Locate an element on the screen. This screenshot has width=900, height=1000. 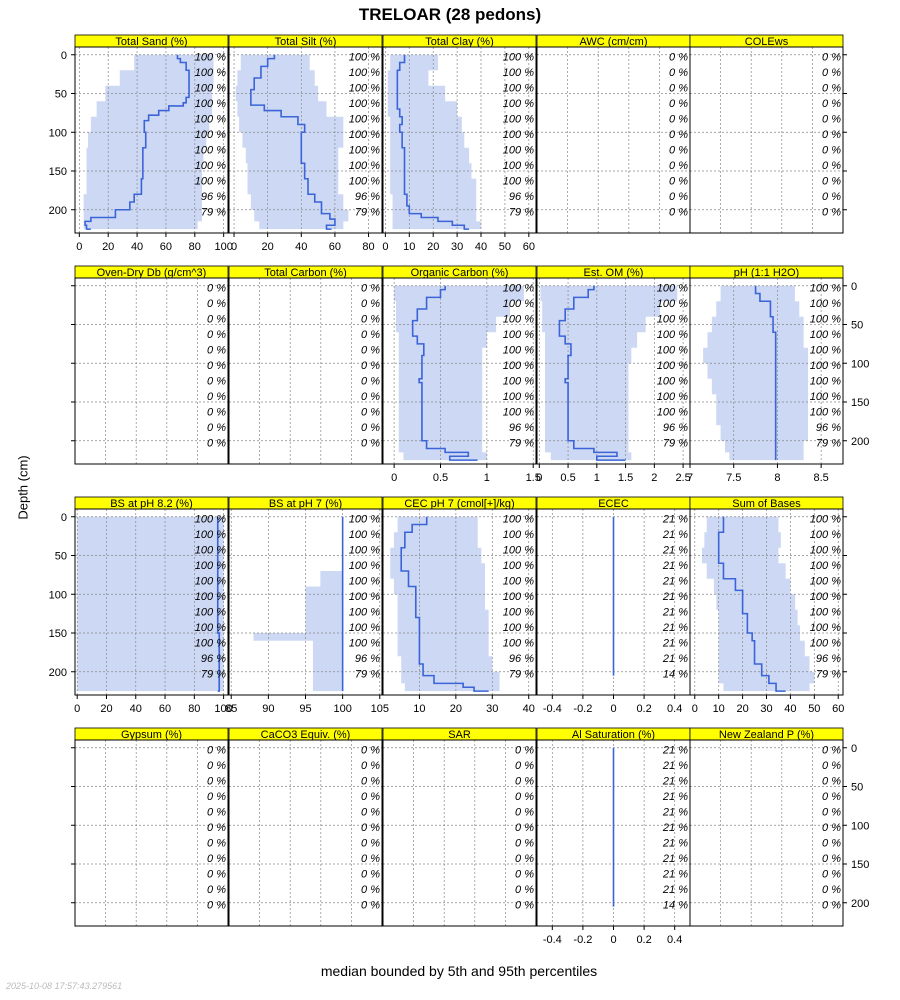
x-tick-label: -0.2 is located at coordinates (582, 709).